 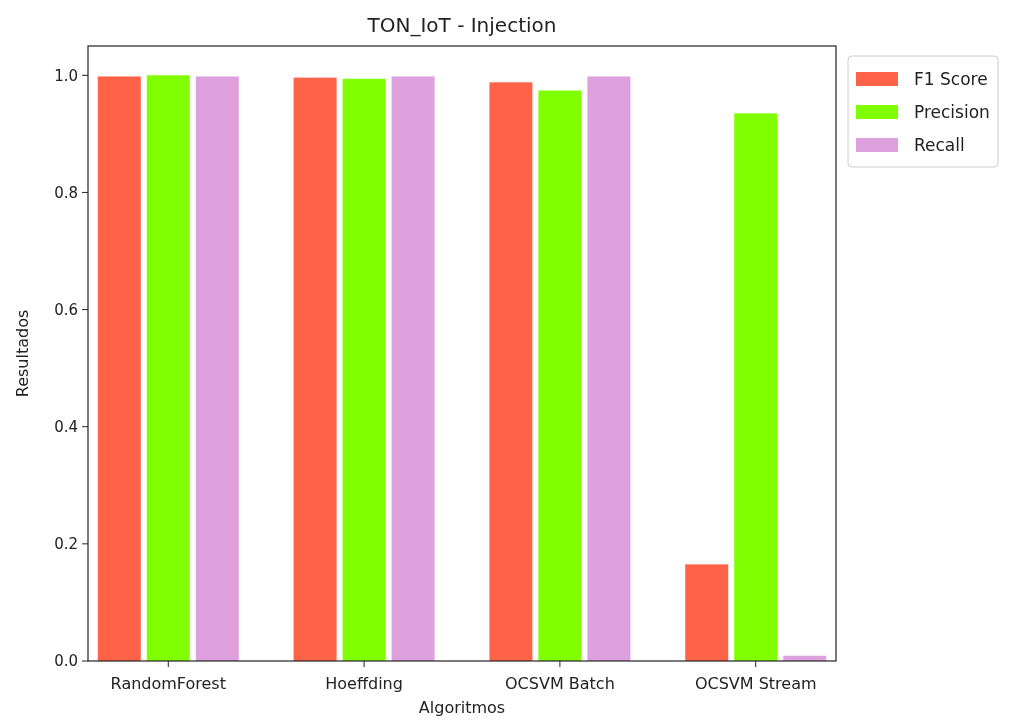 I want to click on x-tick-label: Hoeffding, so click(x=364, y=683).